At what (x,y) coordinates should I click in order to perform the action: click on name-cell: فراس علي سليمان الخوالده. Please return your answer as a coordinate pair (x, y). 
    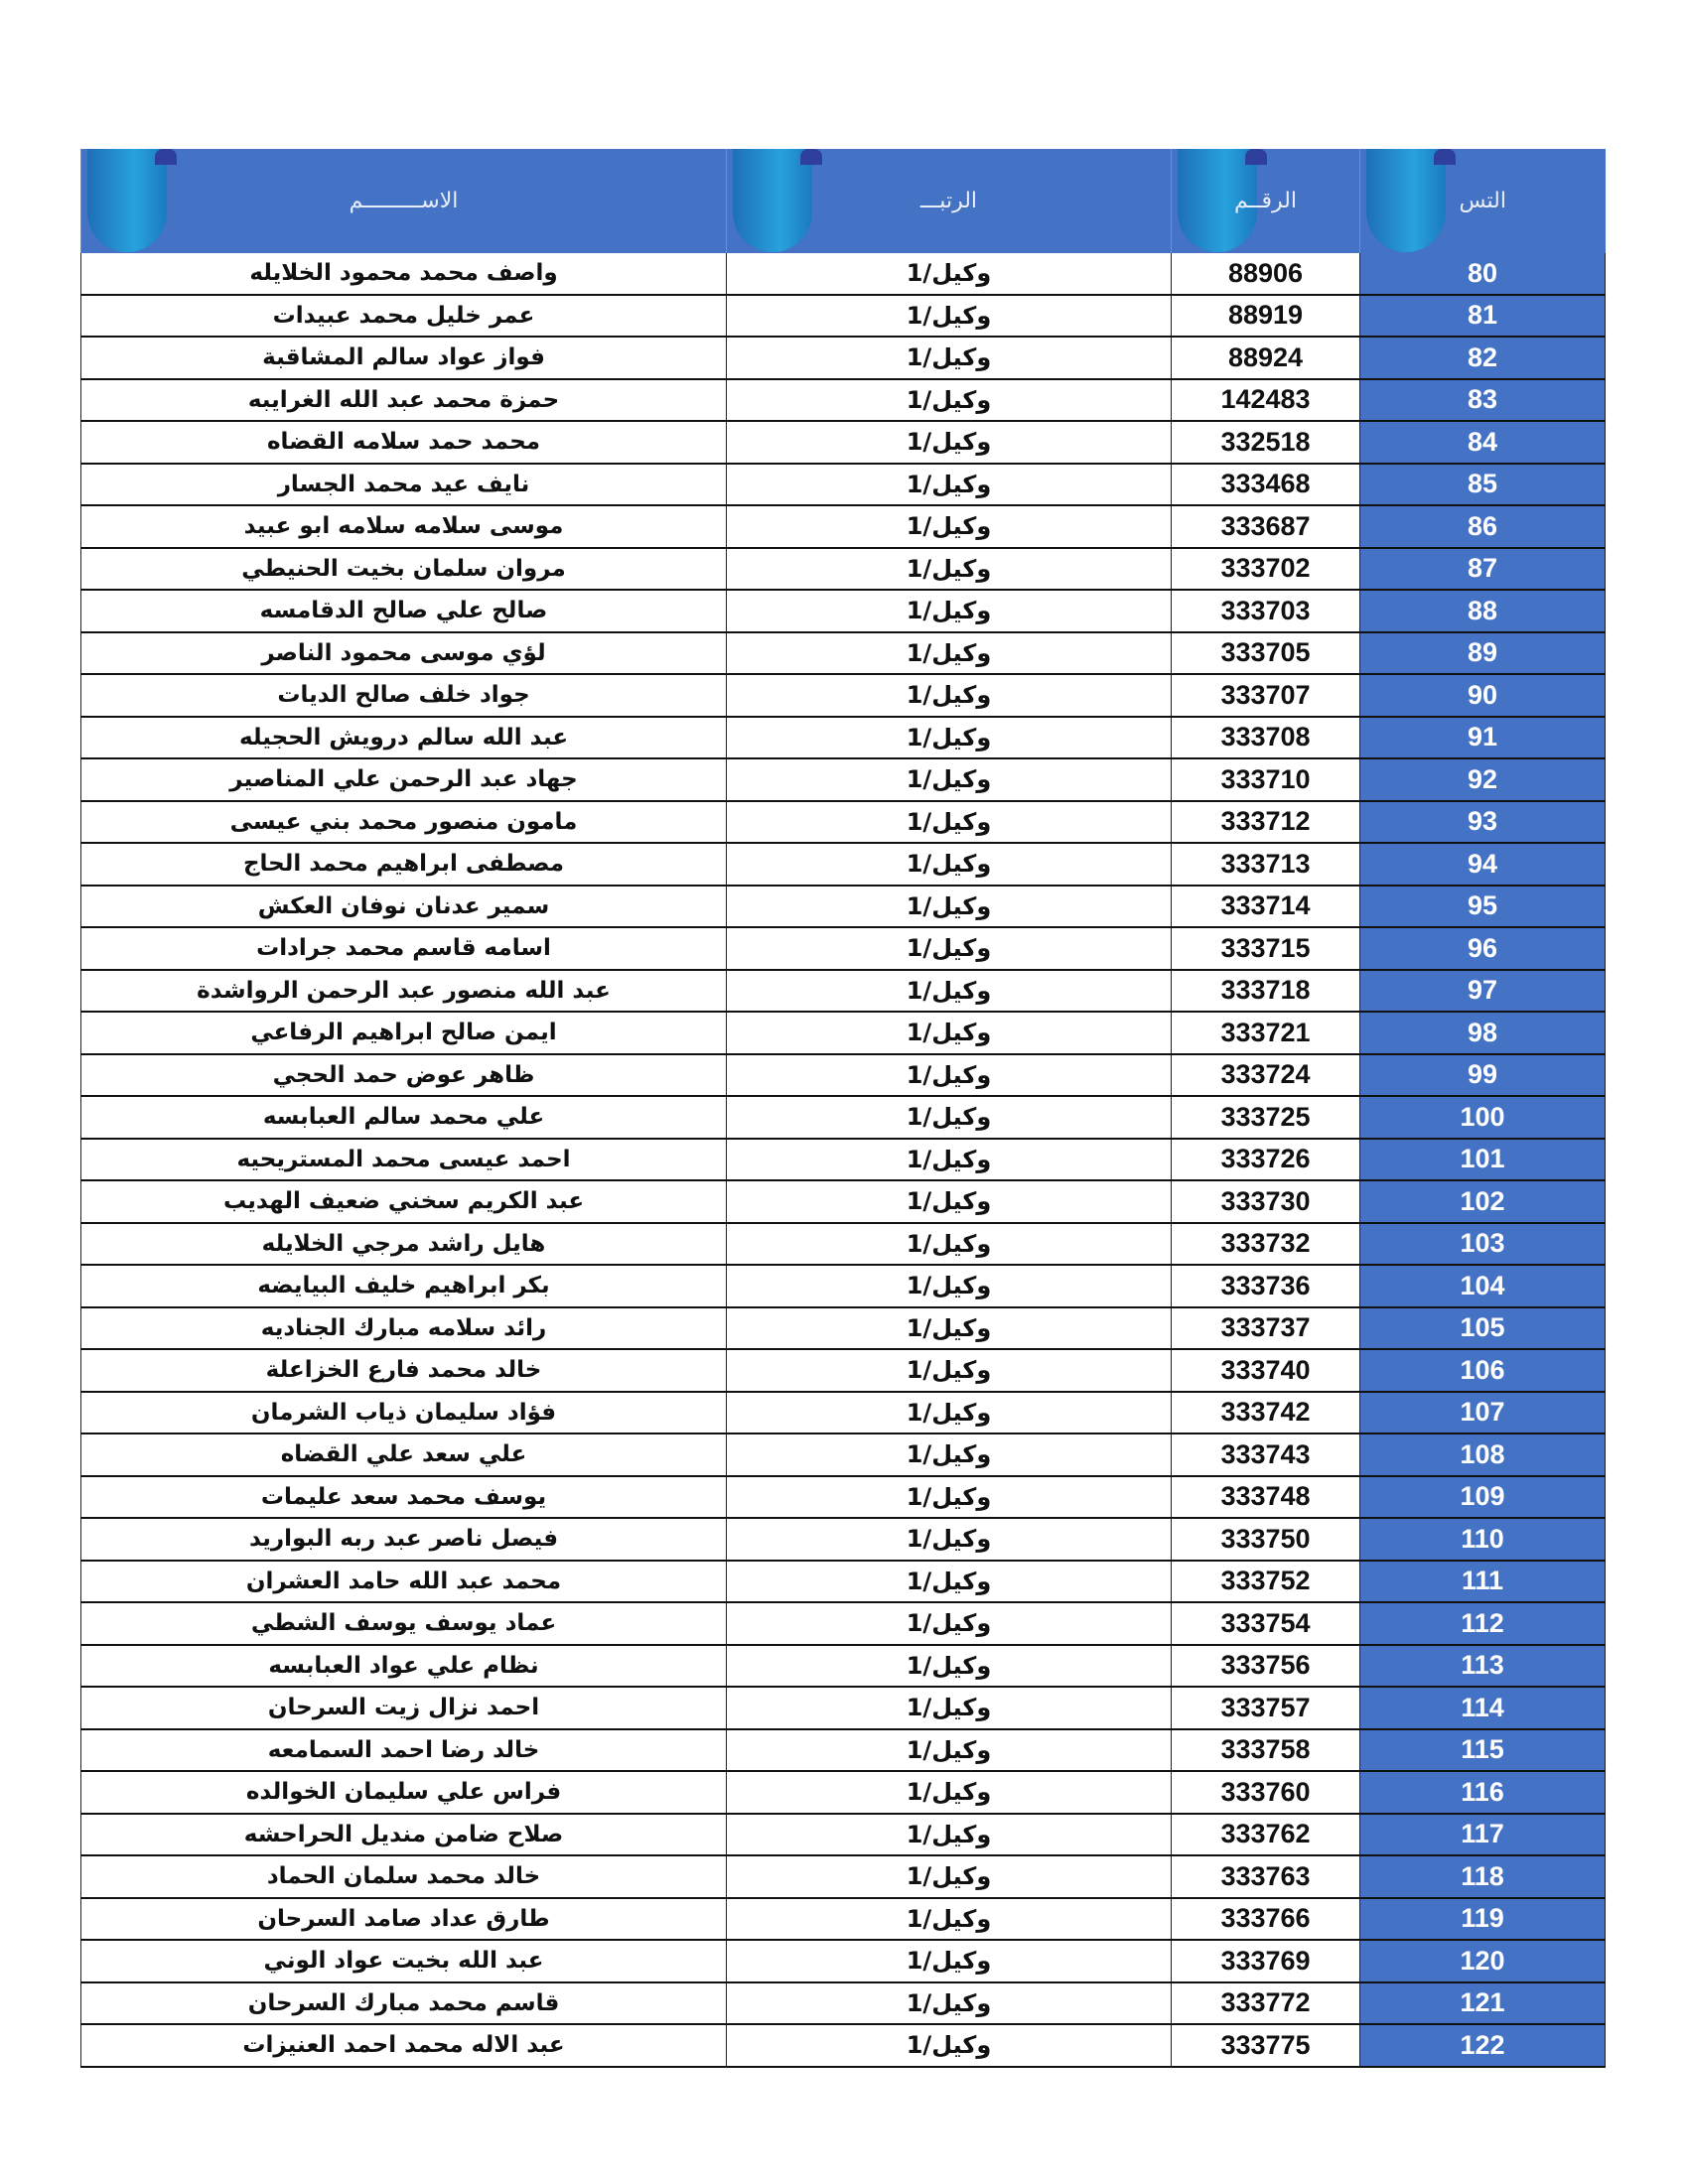
    Looking at the image, I should click on (403, 1793).